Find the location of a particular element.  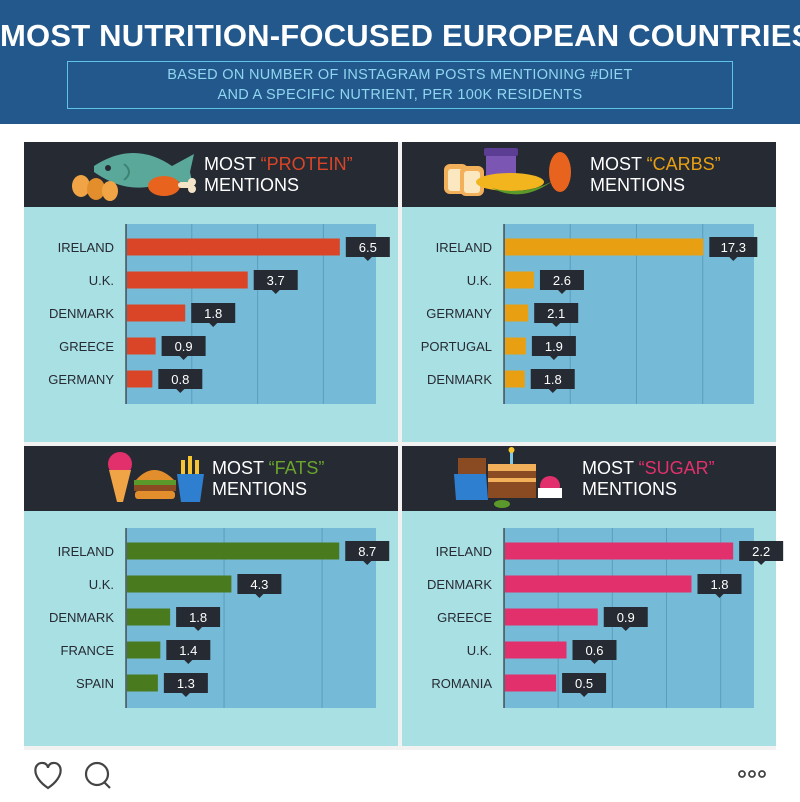

value-label: 0.5 is located at coordinates (584, 683).